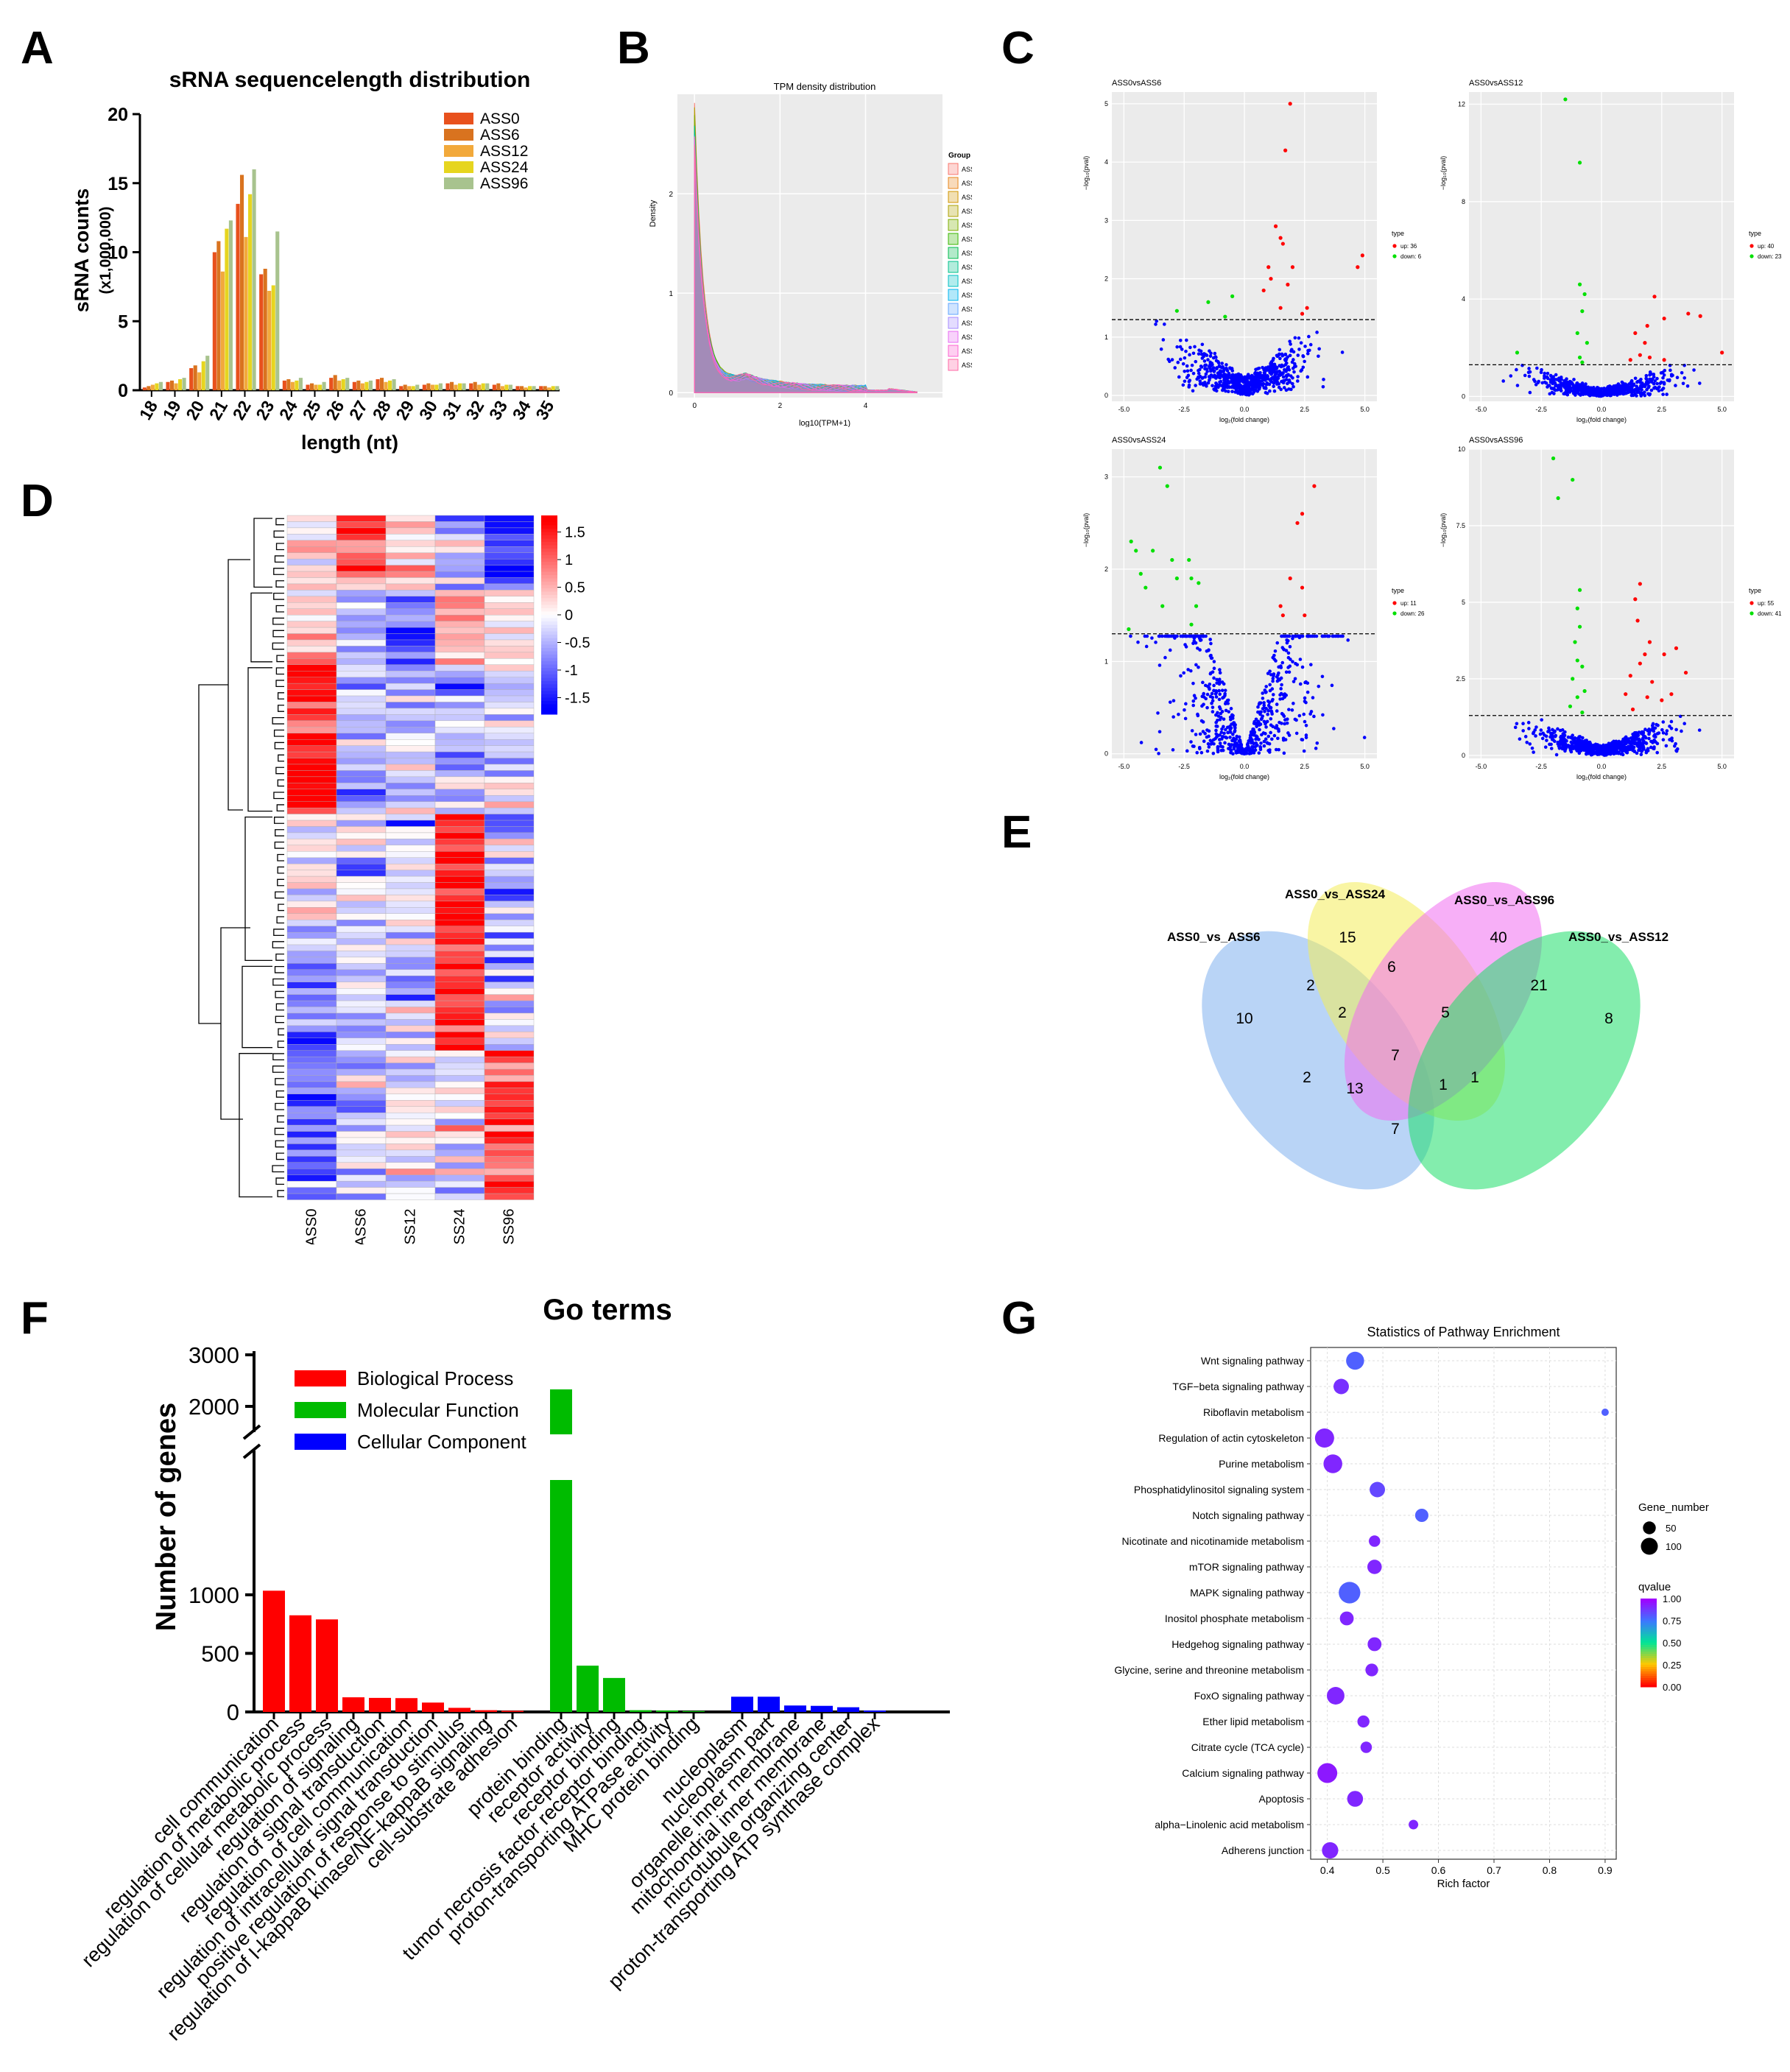 This screenshot has width=1790, height=2072. Describe the element at coordinates (1263, 1850) in the screenshot. I see `pathway-label-adherens-junction: Adherens junction` at that location.